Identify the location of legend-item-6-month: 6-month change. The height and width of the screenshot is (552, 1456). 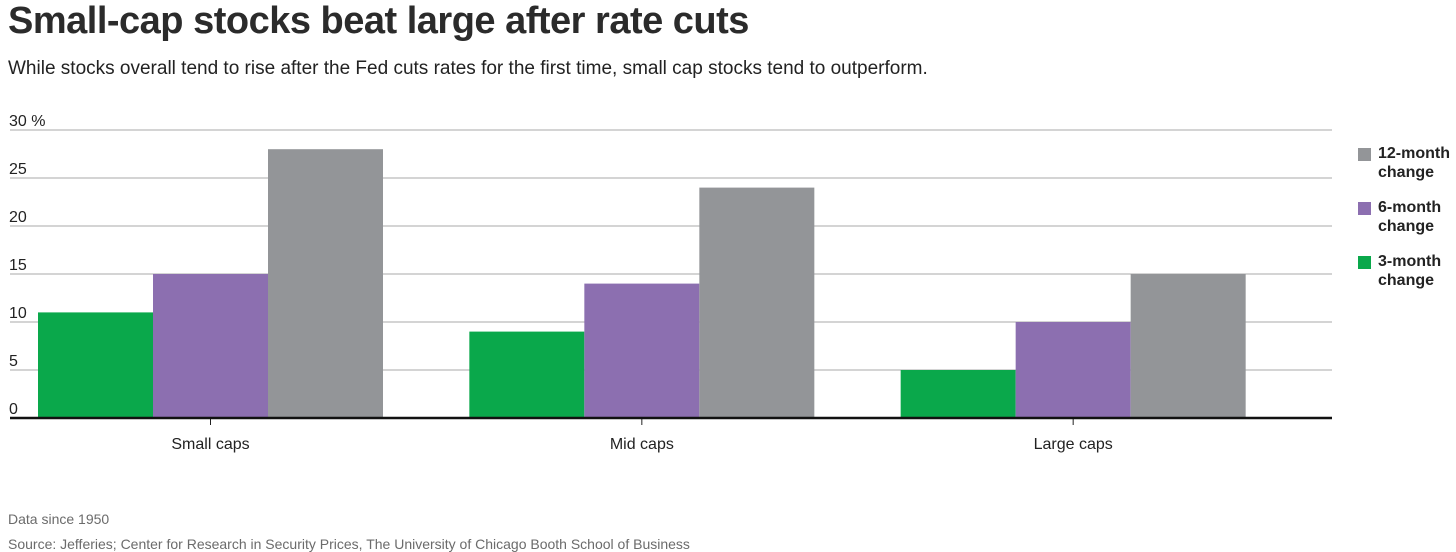
(1407, 217).